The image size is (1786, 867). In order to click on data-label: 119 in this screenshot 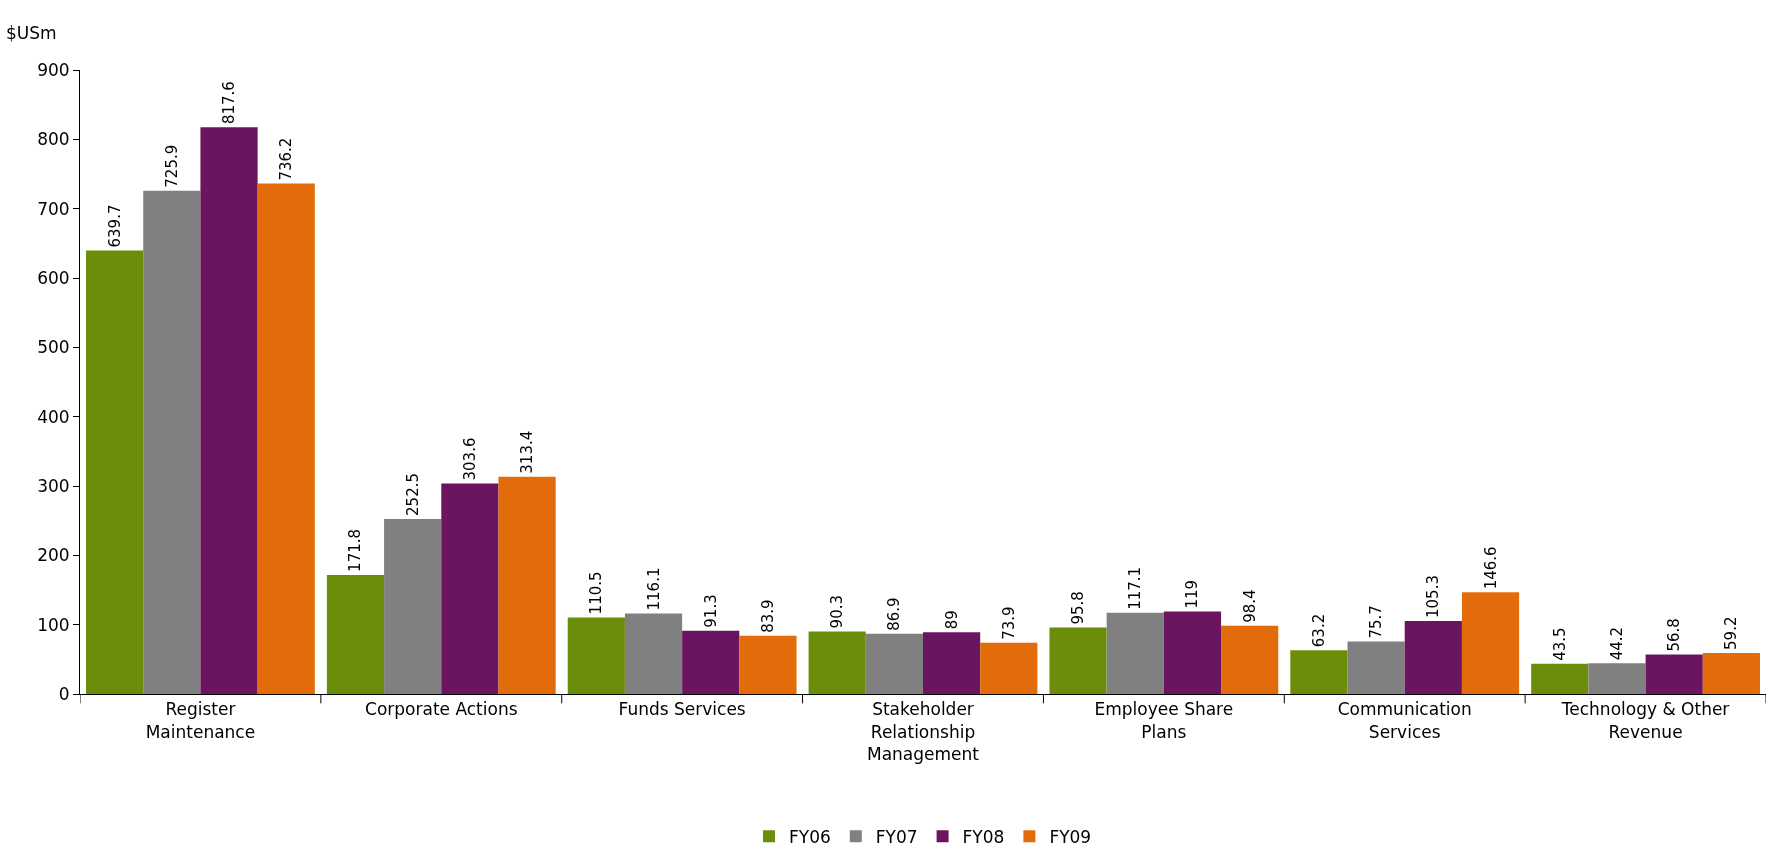, I will do `click(1192, 594)`.